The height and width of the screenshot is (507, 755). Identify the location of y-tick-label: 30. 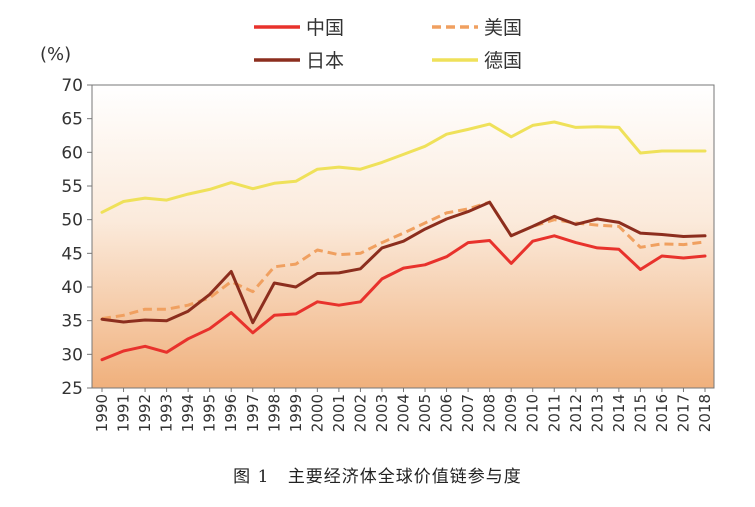
(72, 355).